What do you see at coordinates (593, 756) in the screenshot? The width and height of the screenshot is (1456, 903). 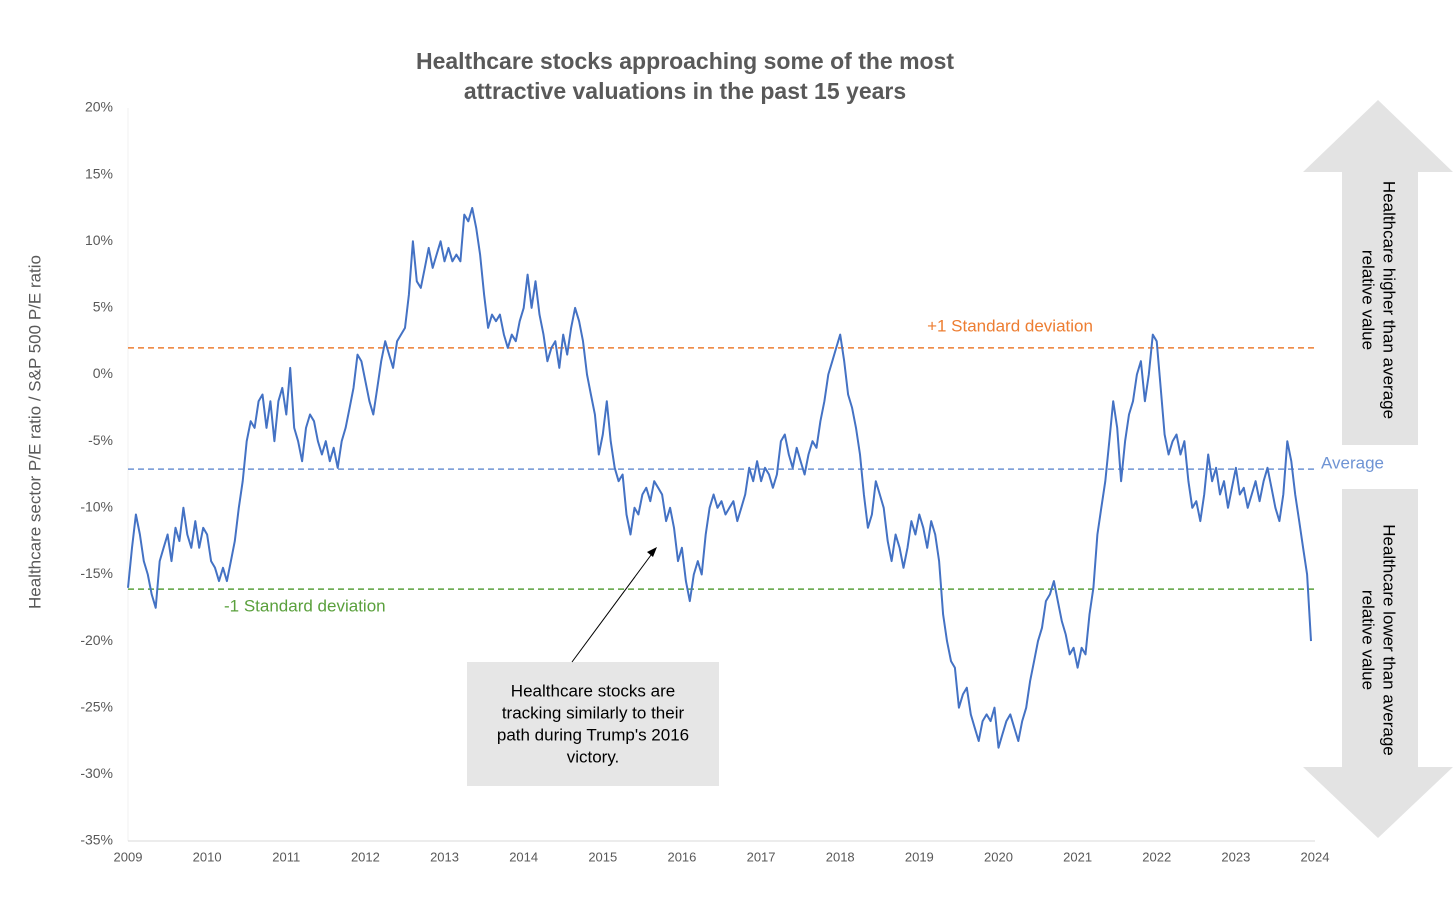 I see `annotation-text: victory.` at bounding box center [593, 756].